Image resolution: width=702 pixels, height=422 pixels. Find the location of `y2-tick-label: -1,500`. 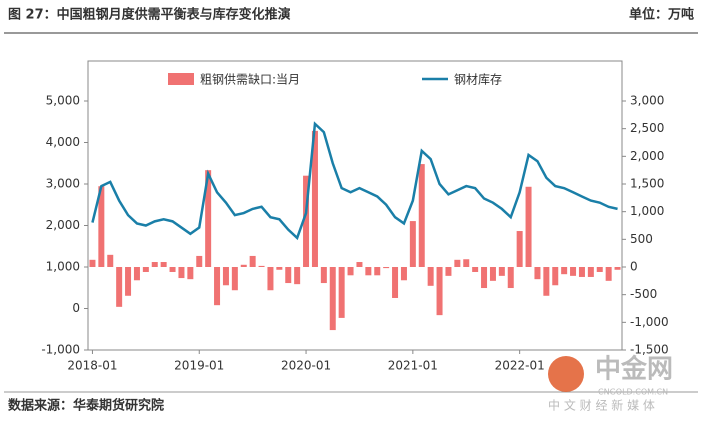

y2-tick-label: -1,500 is located at coordinates (649, 350).